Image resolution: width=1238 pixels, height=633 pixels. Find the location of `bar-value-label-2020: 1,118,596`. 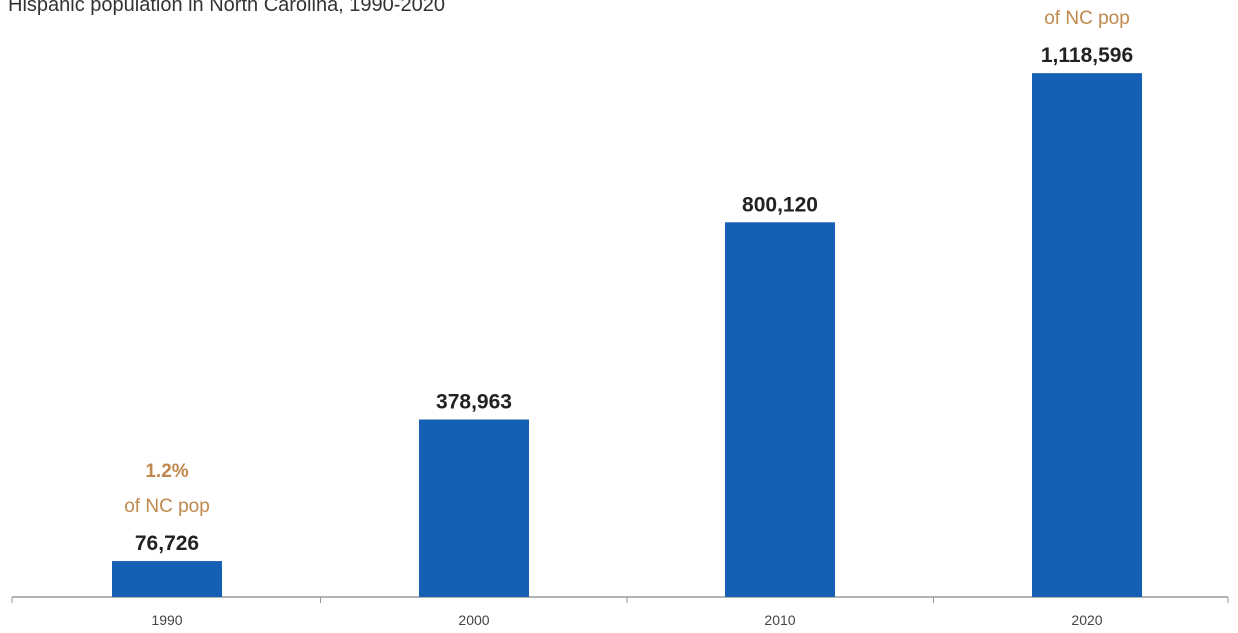

bar-value-label-2020: 1,118,596 is located at coordinates (1087, 55).